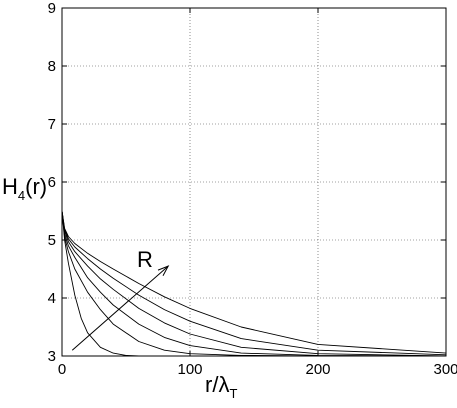  Describe the element at coordinates (24, 188) in the screenshot. I see `y-axis-label: H4(r)` at that location.